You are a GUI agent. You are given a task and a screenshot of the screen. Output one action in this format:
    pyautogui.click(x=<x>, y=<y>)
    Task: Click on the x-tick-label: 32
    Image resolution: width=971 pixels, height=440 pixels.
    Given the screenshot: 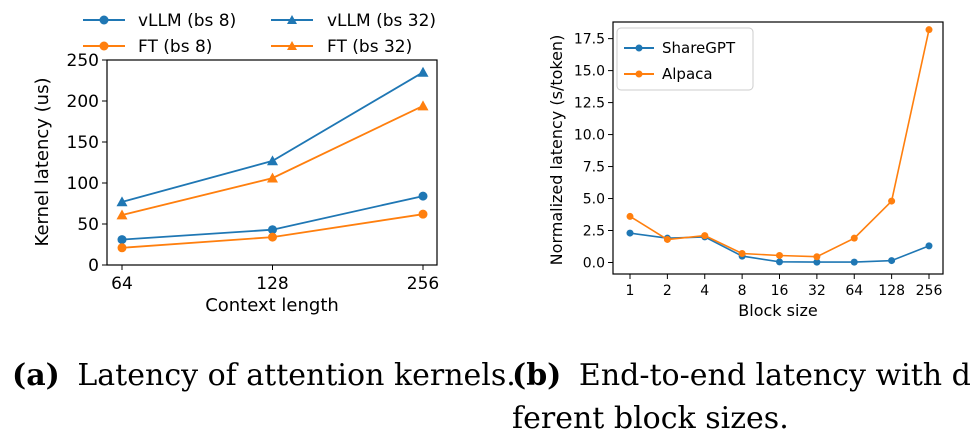 What is the action you would take?
    pyautogui.click(x=817, y=291)
    